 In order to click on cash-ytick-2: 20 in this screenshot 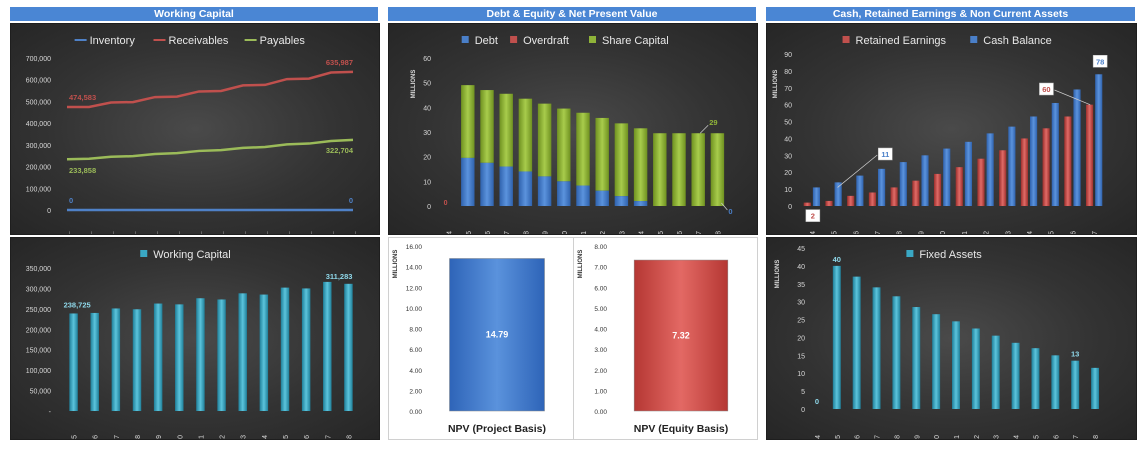, I will do `click(788, 173)`.